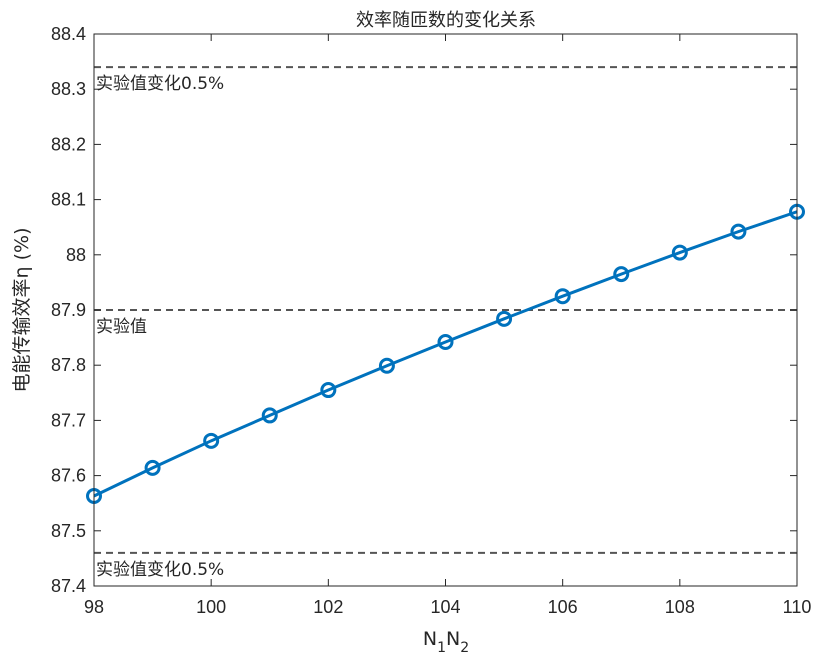  Describe the element at coordinates (445, 607) in the screenshot. I see `x-tick-label-3: 104` at that location.